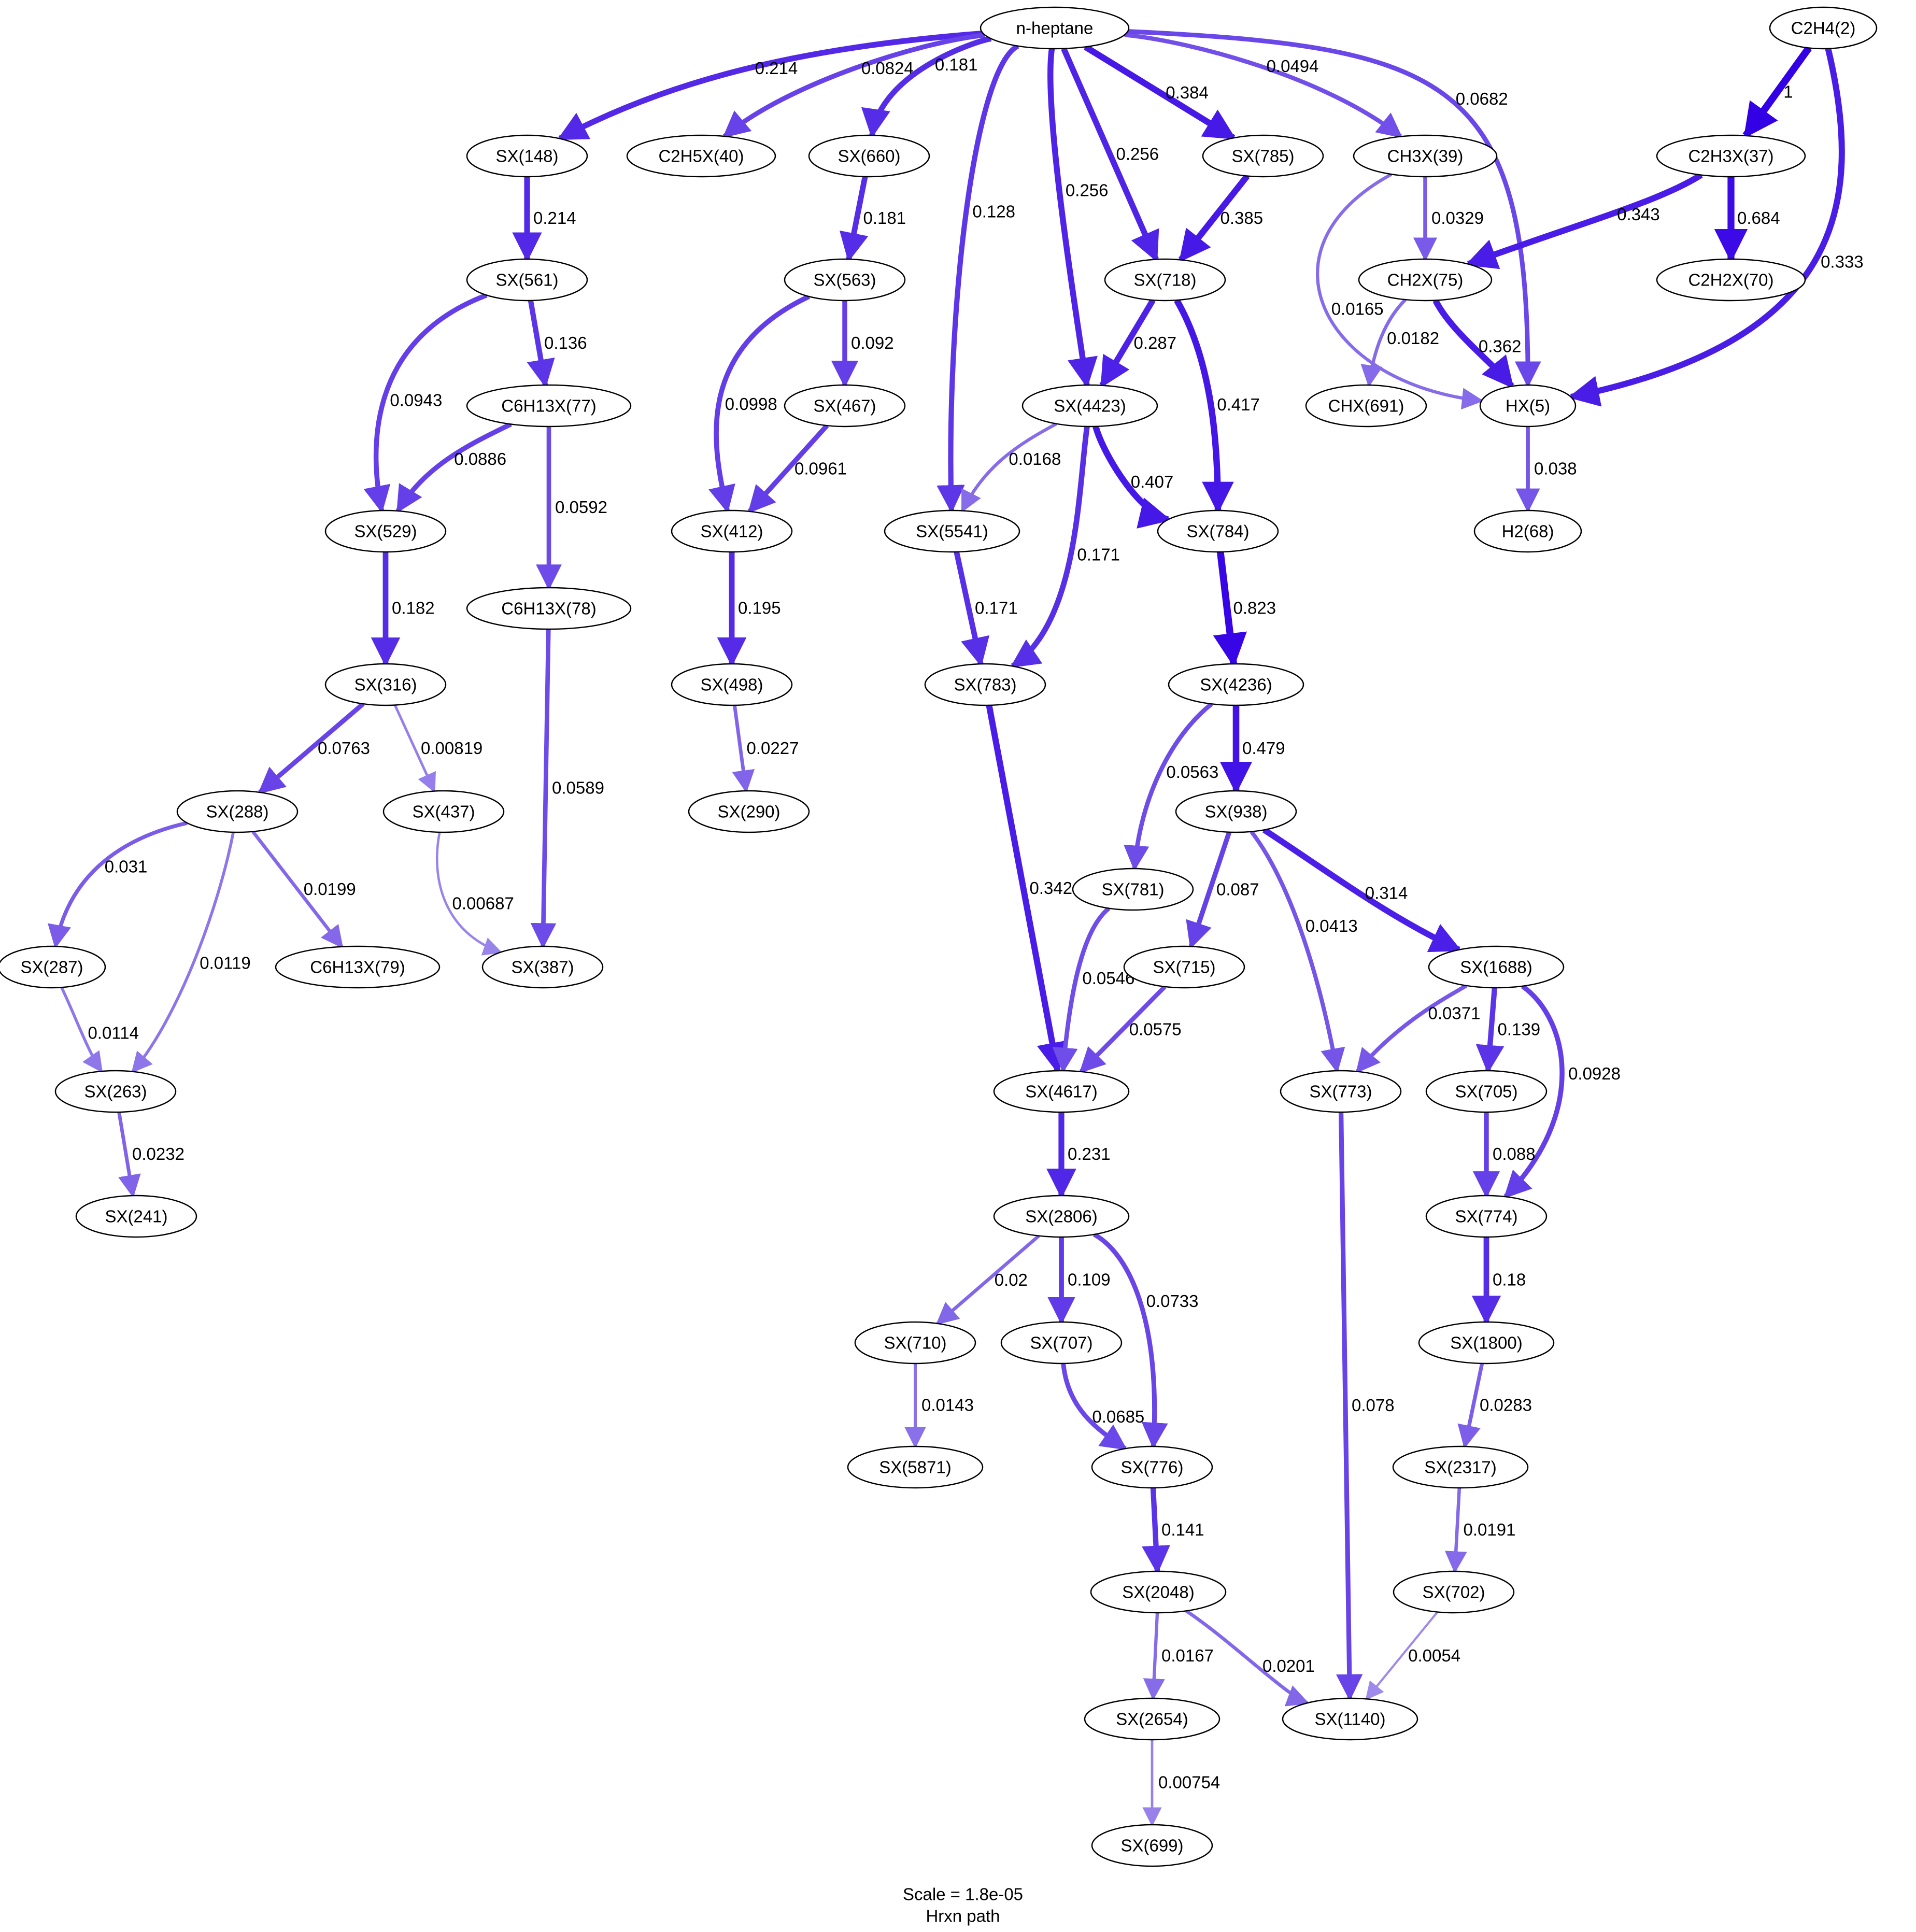 This screenshot has height=1932, width=1916. I want to click on node-label: SX(938), so click(1235, 811).